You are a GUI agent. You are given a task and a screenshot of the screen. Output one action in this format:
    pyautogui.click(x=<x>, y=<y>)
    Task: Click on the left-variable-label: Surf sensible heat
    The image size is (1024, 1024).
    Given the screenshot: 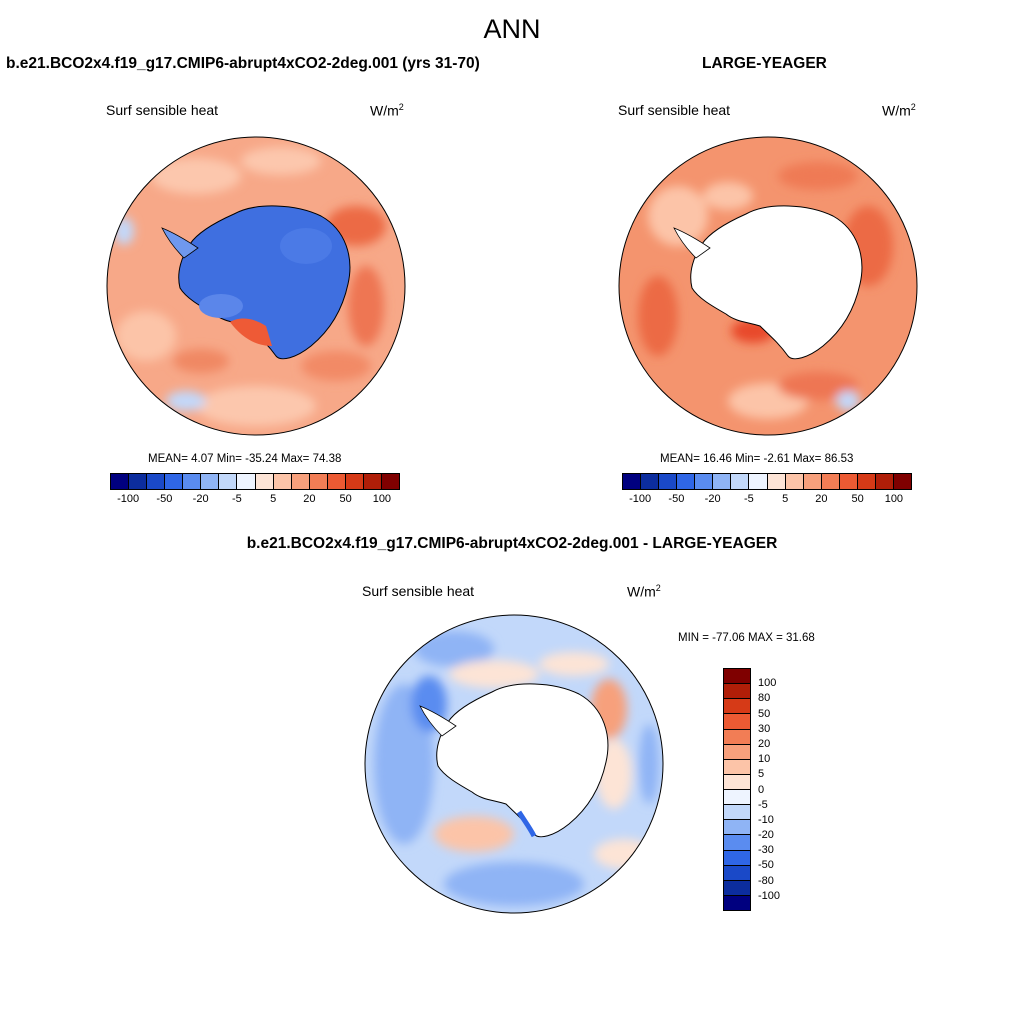 What is the action you would take?
    pyautogui.click(x=162, y=110)
    